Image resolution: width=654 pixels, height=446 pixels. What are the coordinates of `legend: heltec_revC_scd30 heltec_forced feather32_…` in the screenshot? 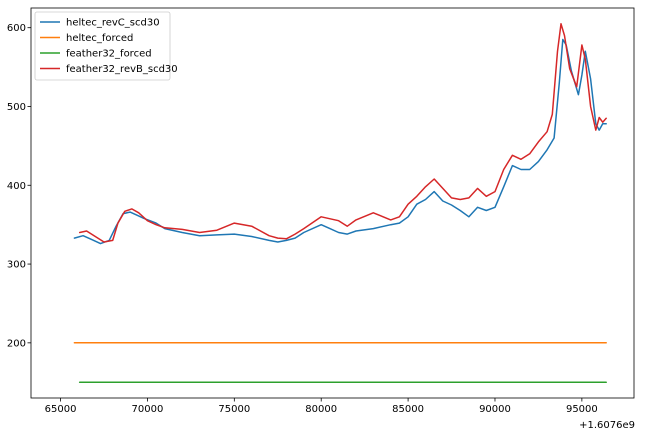 It's located at (106, 46).